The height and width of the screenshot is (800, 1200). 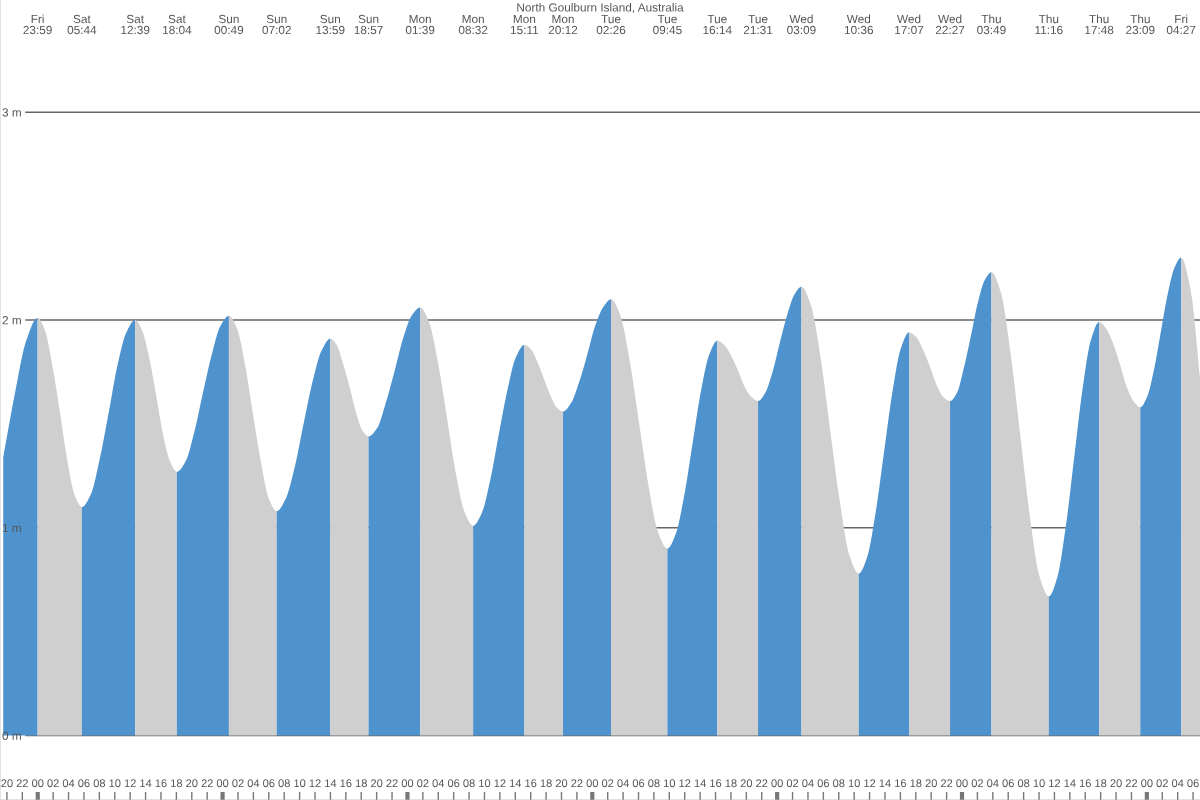 I want to click on annotation: Mon 08:32, so click(x=473, y=24).